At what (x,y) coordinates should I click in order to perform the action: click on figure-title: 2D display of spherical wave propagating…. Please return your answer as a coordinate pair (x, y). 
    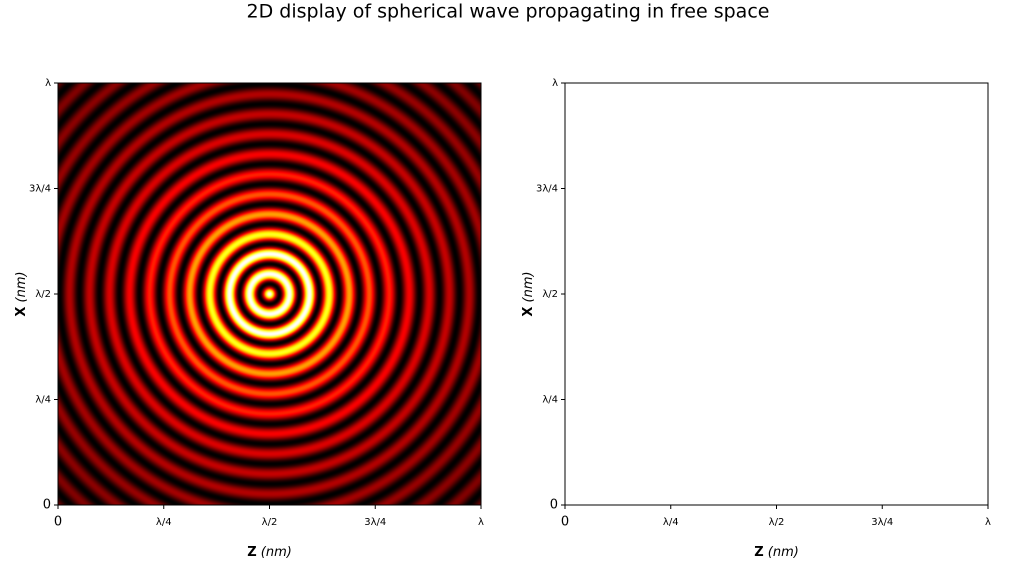
    Looking at the image, I should click on (508, 12).